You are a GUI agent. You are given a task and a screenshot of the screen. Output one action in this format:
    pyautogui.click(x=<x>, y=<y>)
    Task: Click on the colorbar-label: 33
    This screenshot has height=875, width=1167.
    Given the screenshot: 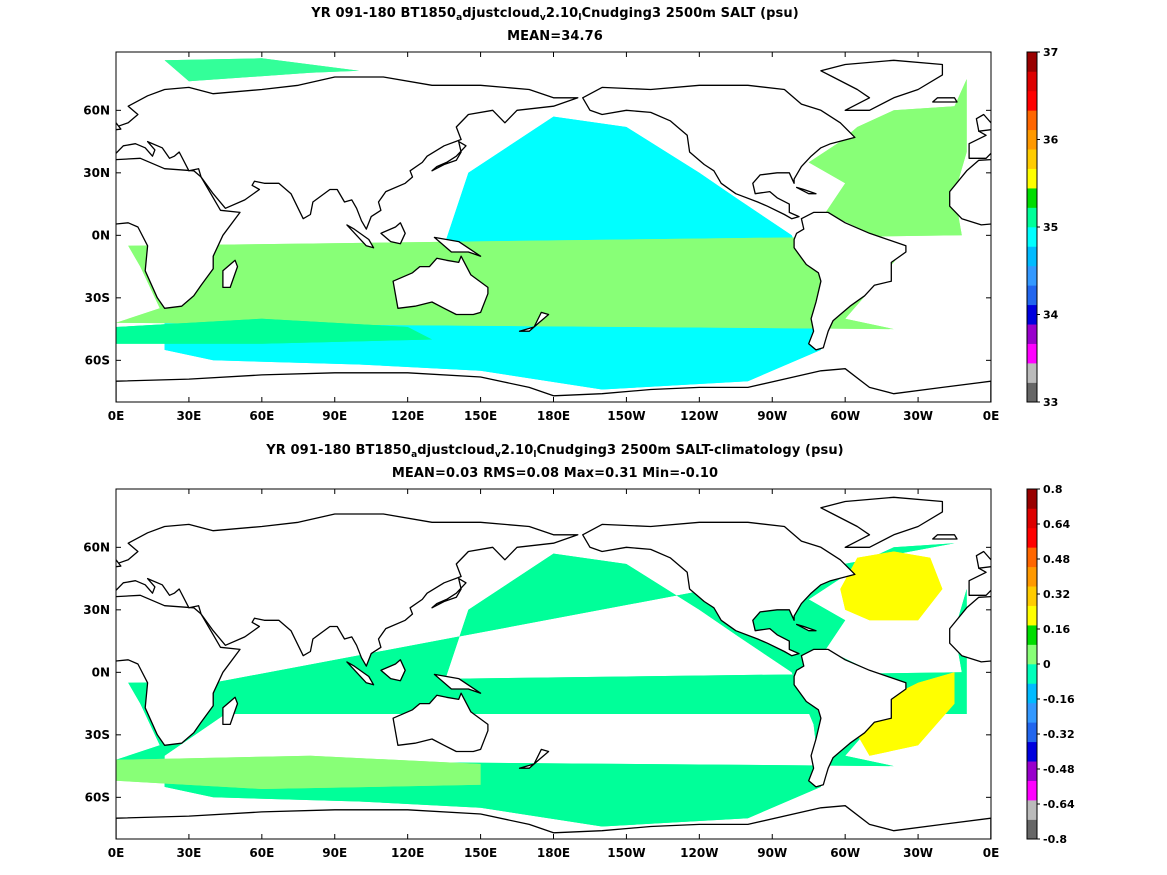 What is the action you would take?
    pyautogui.click(x=1050, y=402)
    